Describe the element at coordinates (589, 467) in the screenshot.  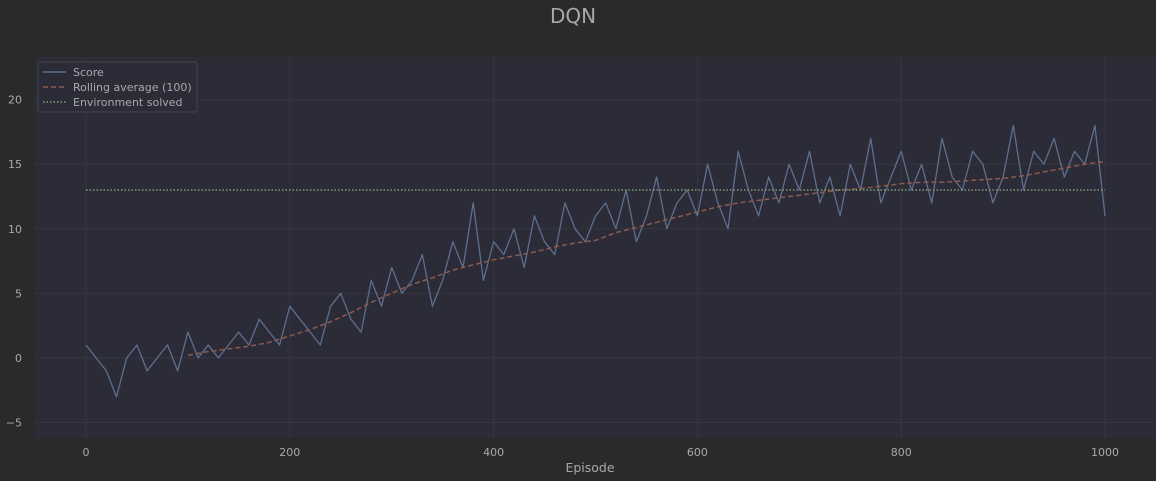
I see `x-axis-label: Episode` at that location.